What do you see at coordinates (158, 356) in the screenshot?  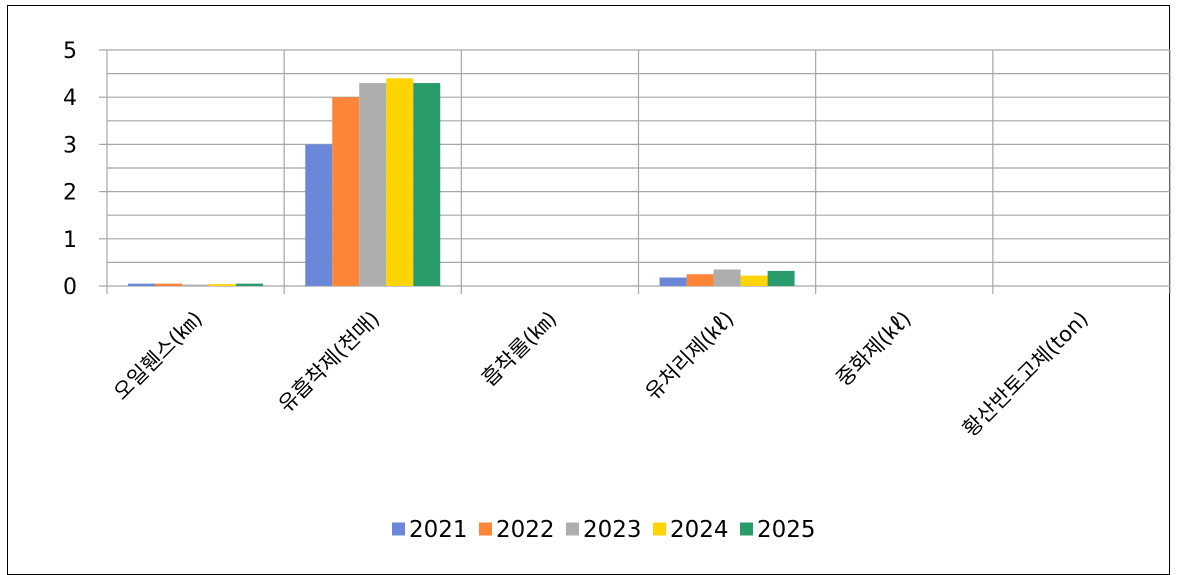 I see `category-label: 오일휀스(㎞)` at bounding box center [158, 356].